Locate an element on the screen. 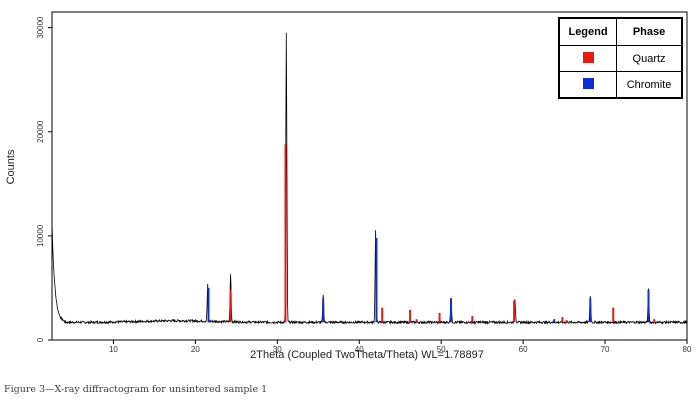 Image resolution: width=696 pixels, height=402 pixels. y-tick-label: 20000 is located at coordinates (40, 131).